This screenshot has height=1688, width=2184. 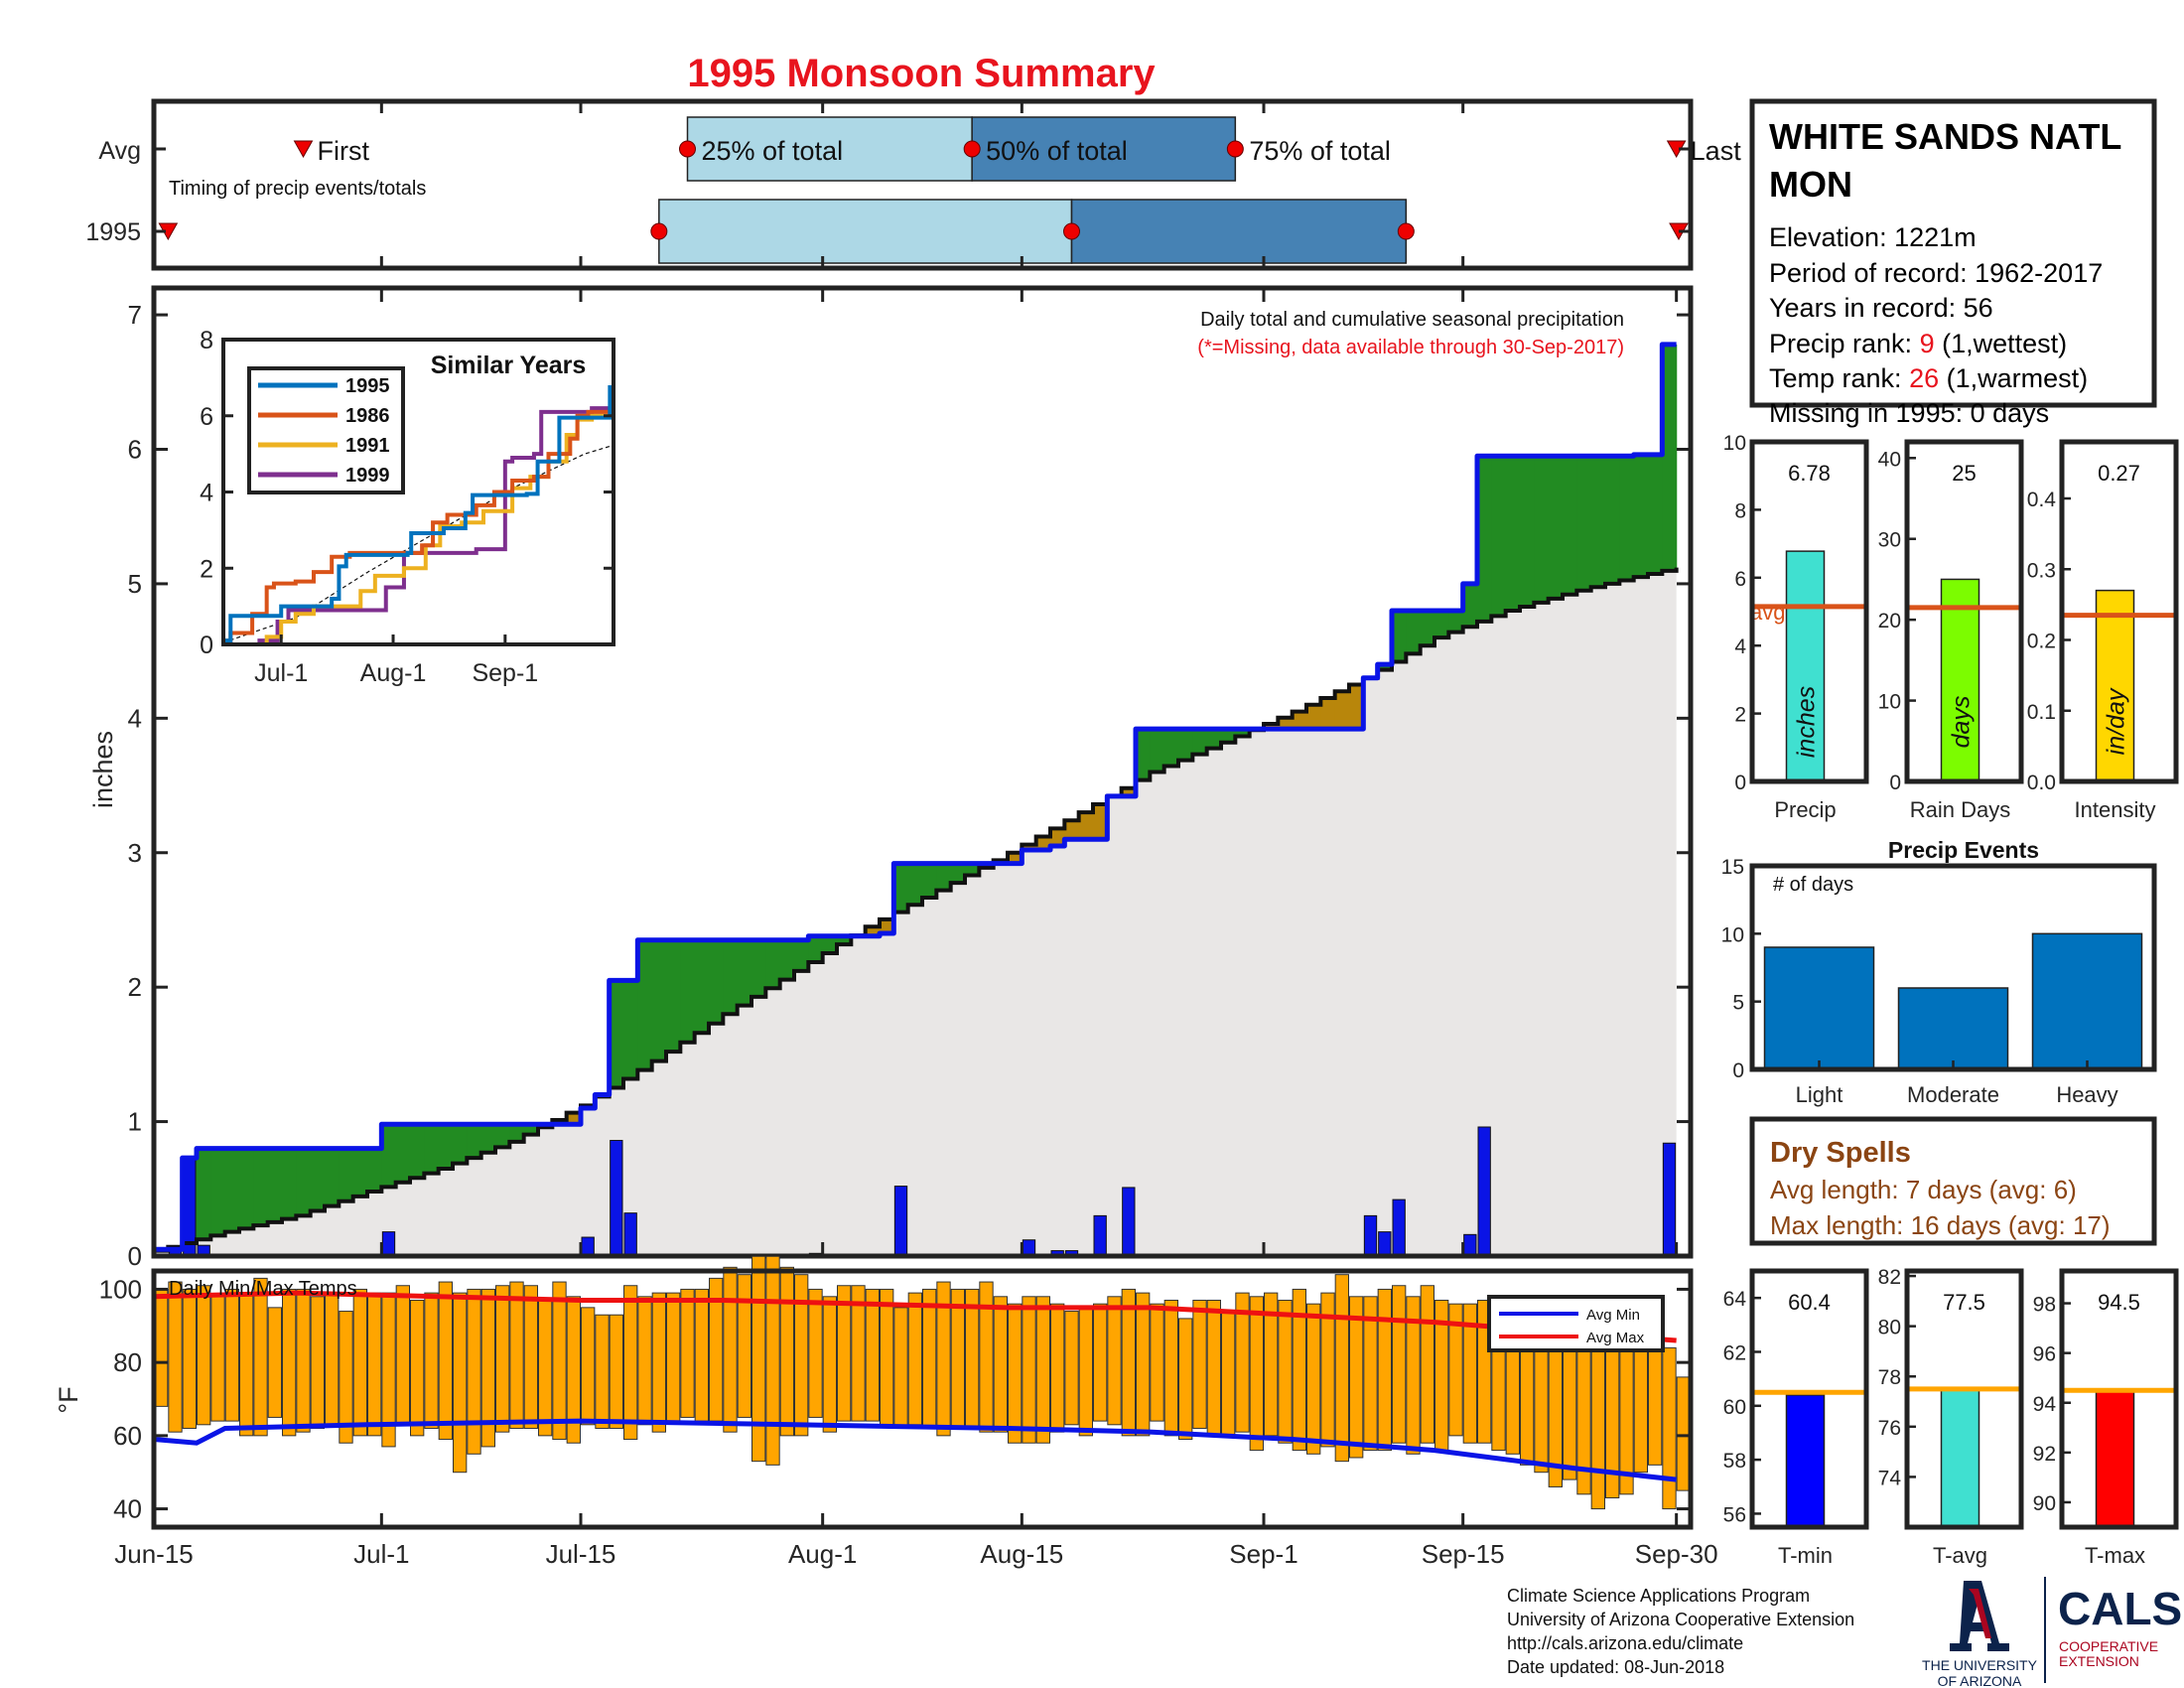 What do you see at coordinates (1735, 1299) in the screenshot?
I see `tmin-summary-ytick-label: 64` at bounding box center [1735, 1299].